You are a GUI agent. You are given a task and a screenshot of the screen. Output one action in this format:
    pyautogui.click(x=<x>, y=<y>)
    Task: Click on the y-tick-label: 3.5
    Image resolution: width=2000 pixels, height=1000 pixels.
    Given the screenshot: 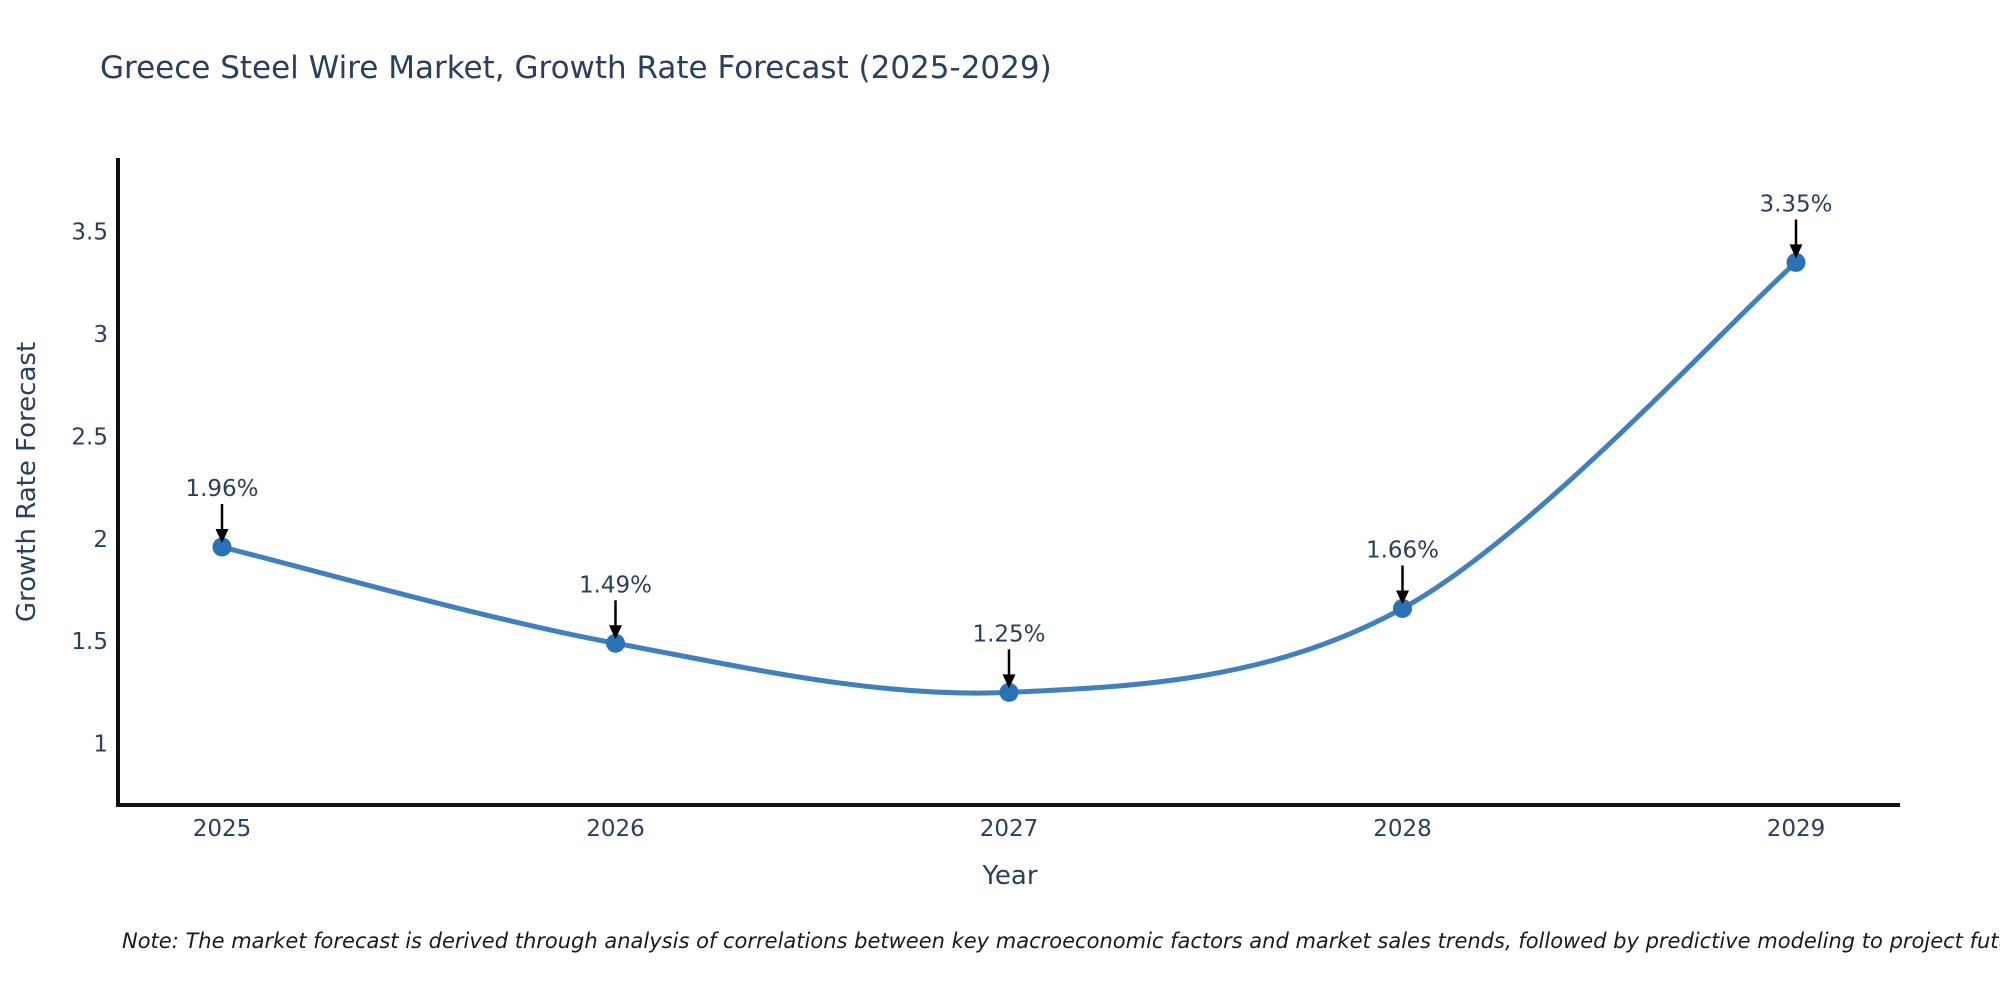 What is the action you would take?
    pyautogui.click(x=89, y=233)
    